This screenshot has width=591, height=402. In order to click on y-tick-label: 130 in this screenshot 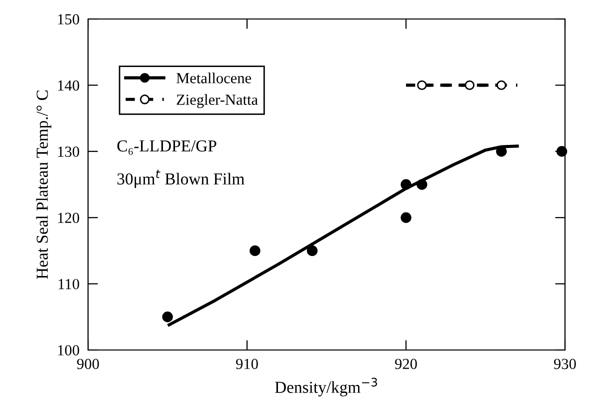, I will do `click(69, 151)`.